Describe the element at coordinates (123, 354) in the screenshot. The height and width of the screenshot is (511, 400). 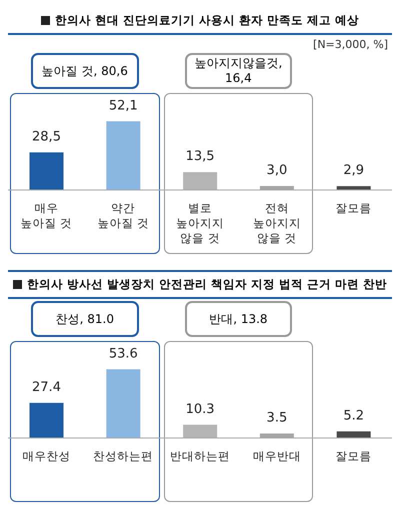
I see `data-label: 53.6` at that location.